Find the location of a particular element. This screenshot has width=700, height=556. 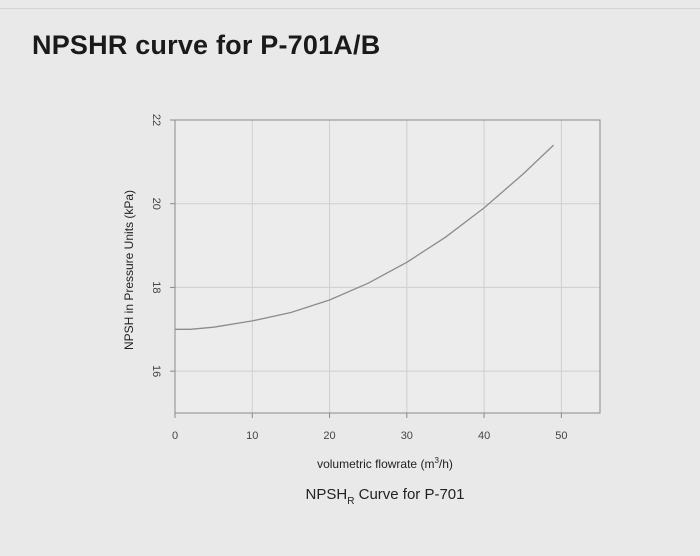

page-title: NPSHR curve for P-701A/B is located at coordinates (206, 45).